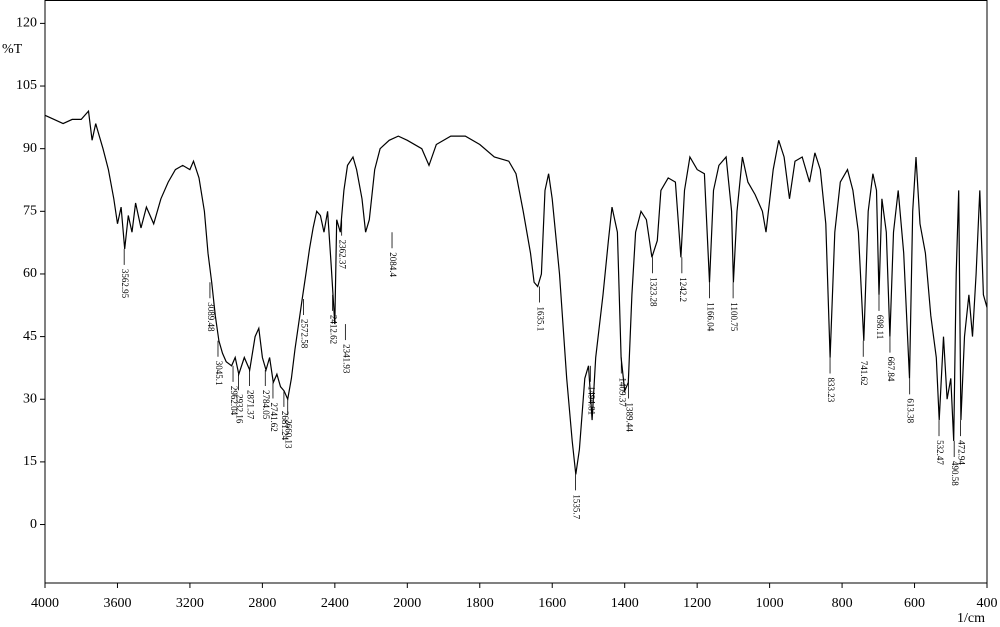 The width and height of the screenshot is (1000, 627). What do you see at coordinates (285, 426) in the screenshot?
I see `peak-label: 2681.24` at bounding box center [285, 426].